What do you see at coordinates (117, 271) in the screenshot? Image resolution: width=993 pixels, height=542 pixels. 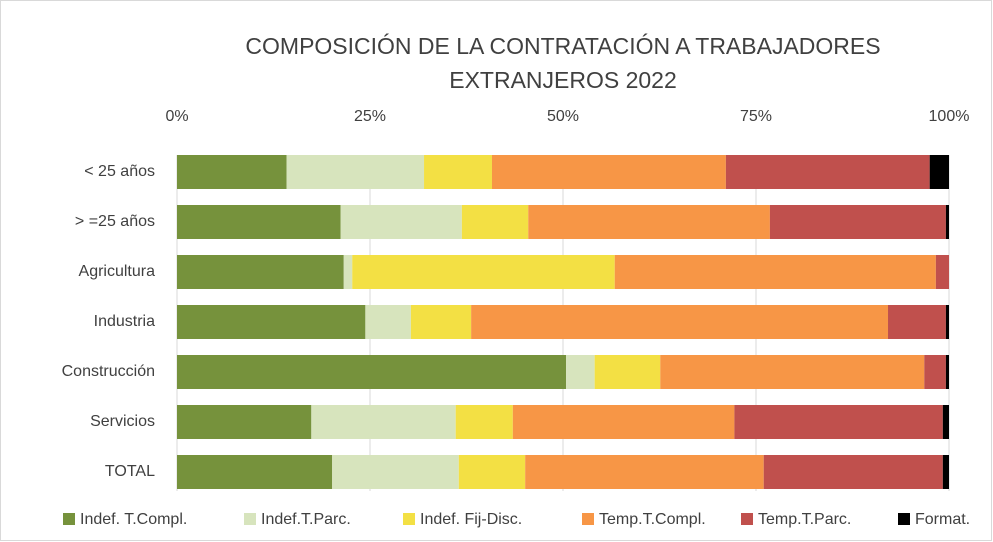 I see `y-tick-label: Agricultura` at bounding box center [117, 271].